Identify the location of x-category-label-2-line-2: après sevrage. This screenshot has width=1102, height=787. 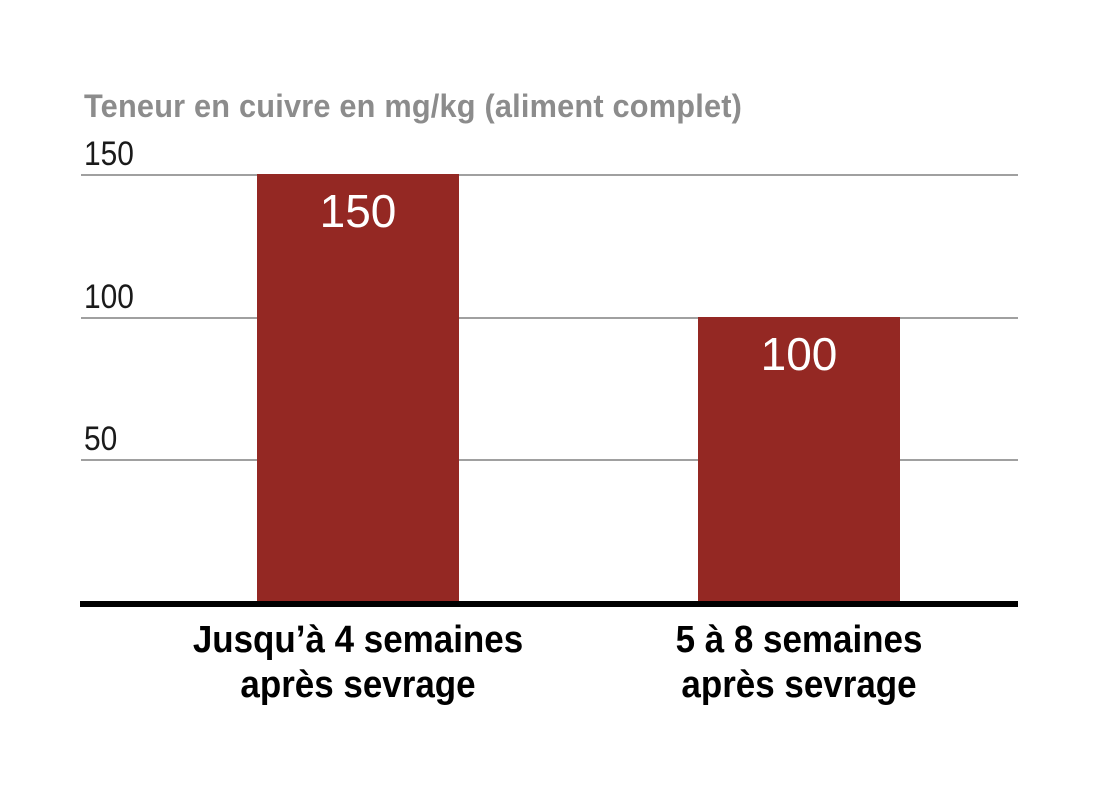
(799, 685).